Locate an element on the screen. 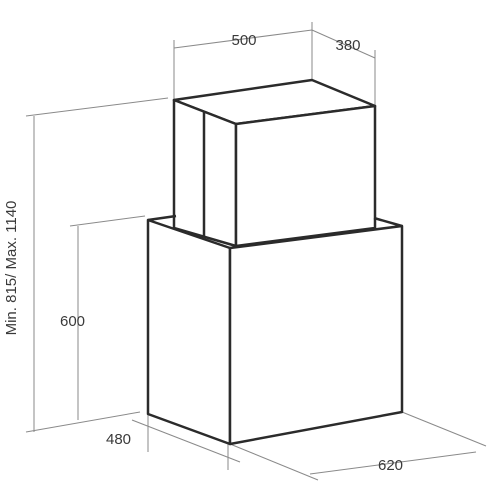 The image size is (500, 500). chimney-box is located at coordinates (274, 163).